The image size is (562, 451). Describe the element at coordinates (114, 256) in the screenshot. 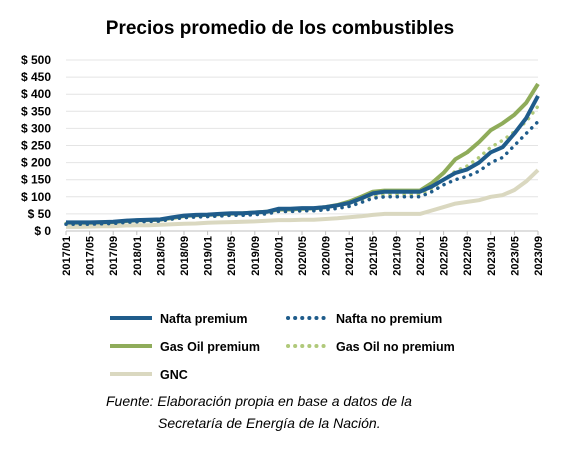

I see `x-tick-label: 2017/09` at that location.